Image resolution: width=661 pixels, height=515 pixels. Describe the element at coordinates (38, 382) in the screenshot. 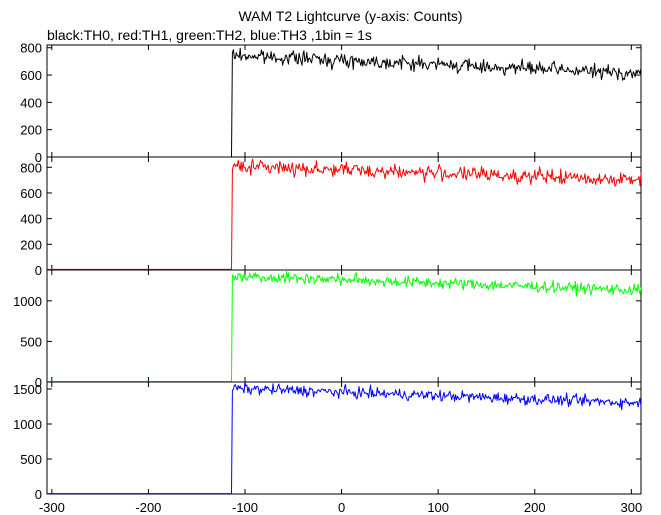

I see `y-tick-label-th2: 0` at that location.